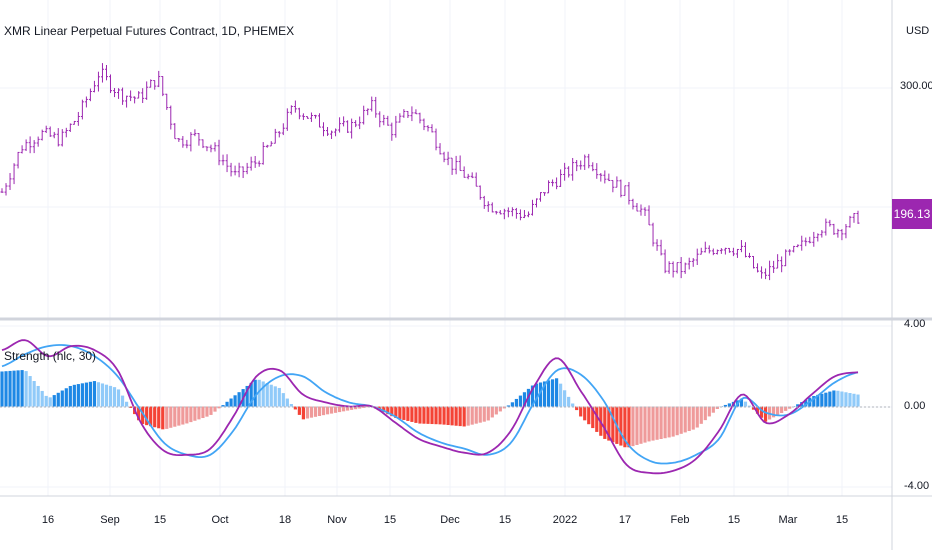  What do you see at coordinates (565, 520) in the screenshot?
I see `x-tick: 2022` at bounding box center [565, 520].